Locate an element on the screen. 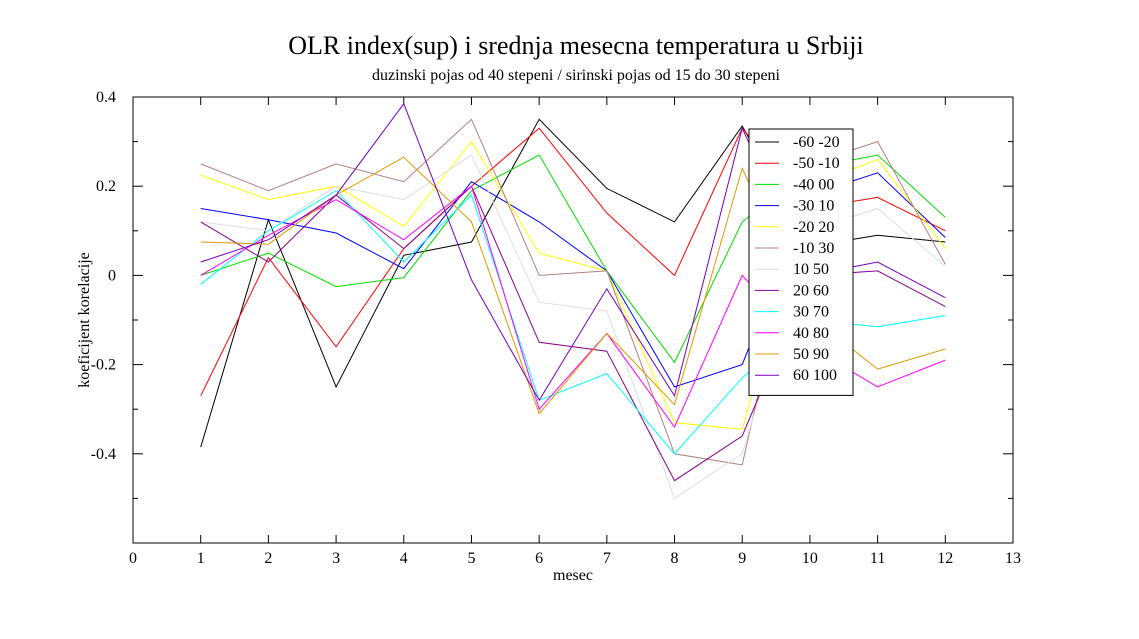  legend-label: 10 50 is located at coordinates (811, 269).